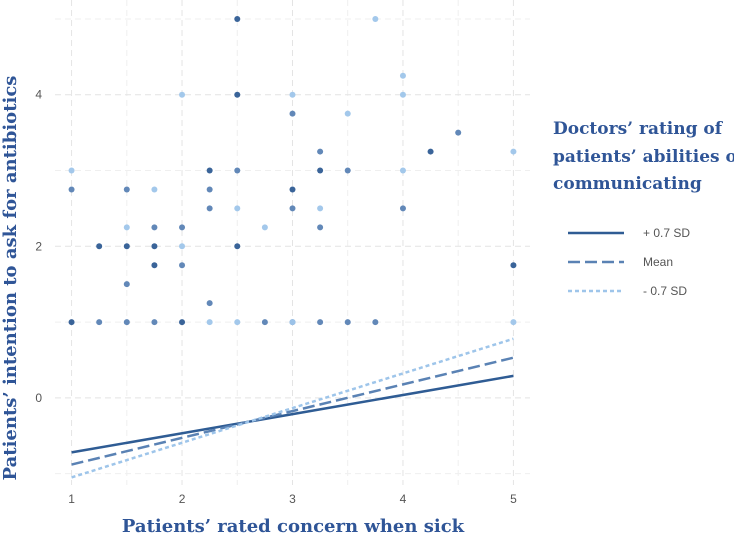 The width and height of the screenshot is (734, 541). I want to click on legend-label: Mean, so click(658, 262).